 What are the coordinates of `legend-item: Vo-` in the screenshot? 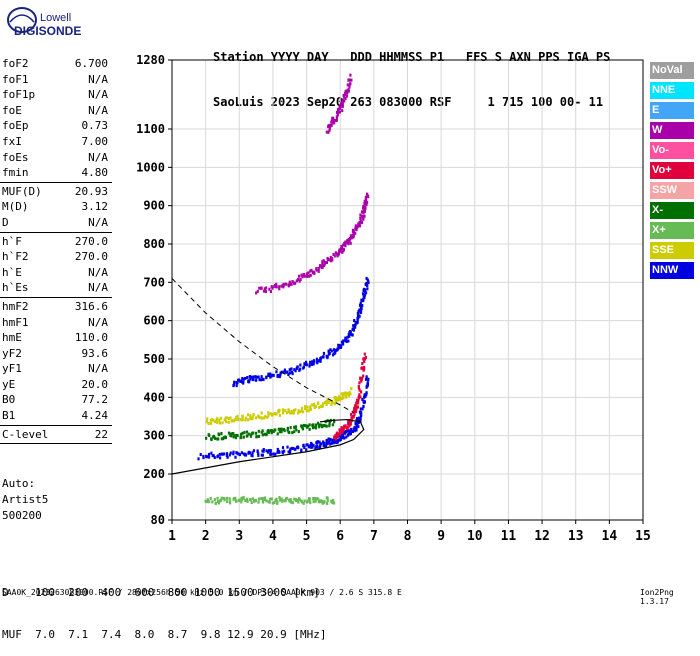 It's located at (672, 150).